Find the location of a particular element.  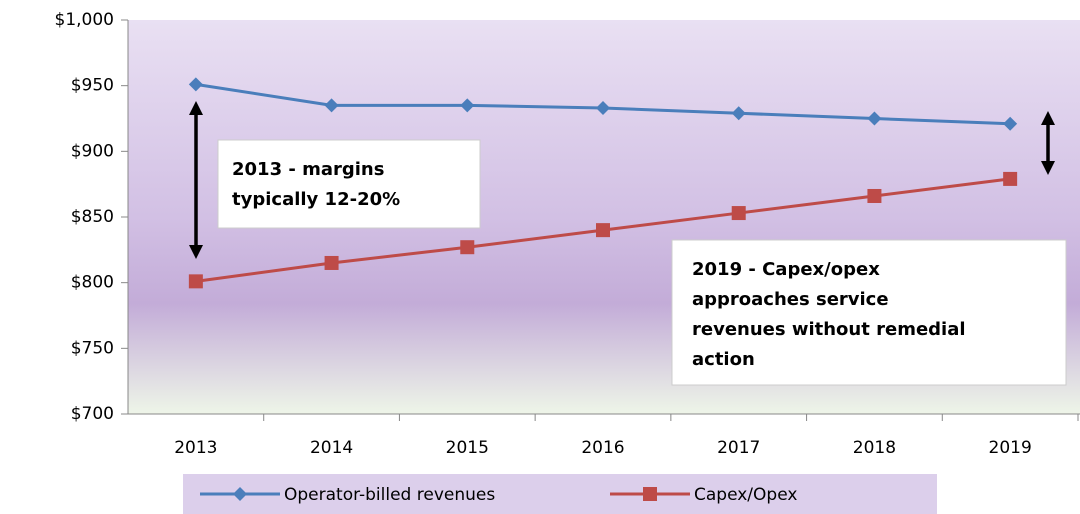

y-tick-label: $900 is located at coordinates (92, 151).